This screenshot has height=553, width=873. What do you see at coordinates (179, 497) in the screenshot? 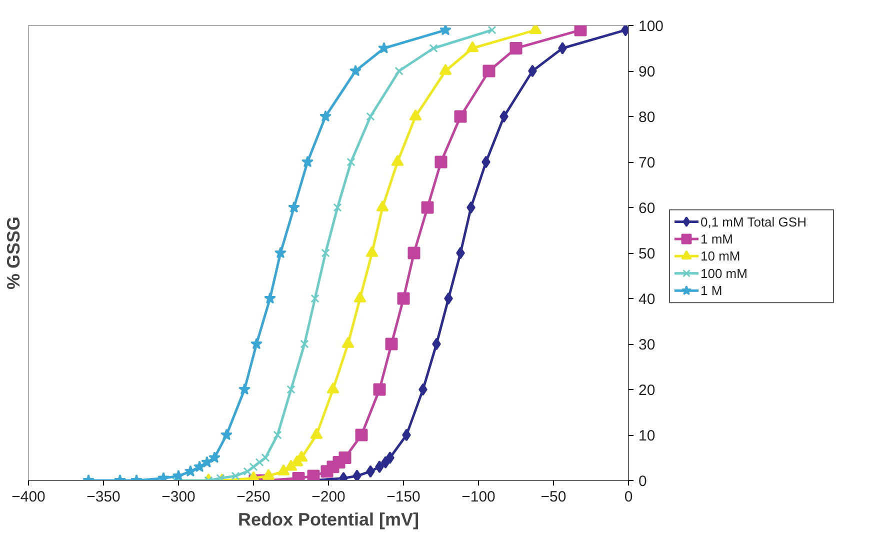
I see `x-tick-label: −300` at bounding box center [179, 497].